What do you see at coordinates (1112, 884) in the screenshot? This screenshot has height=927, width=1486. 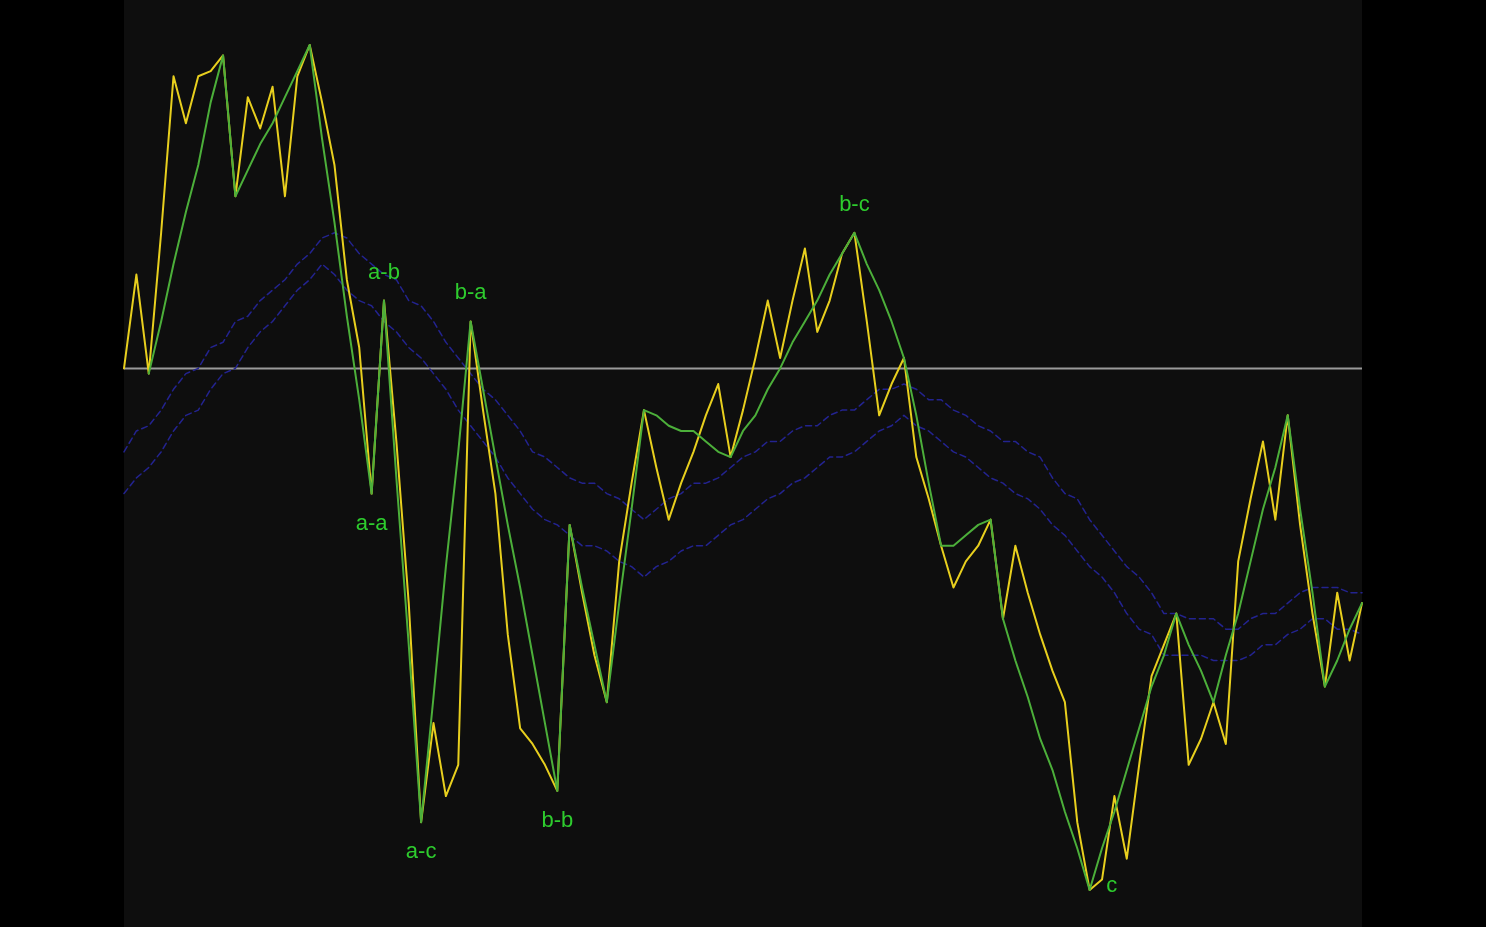 I see `annotation: c` at bounding box center [1112, 884].